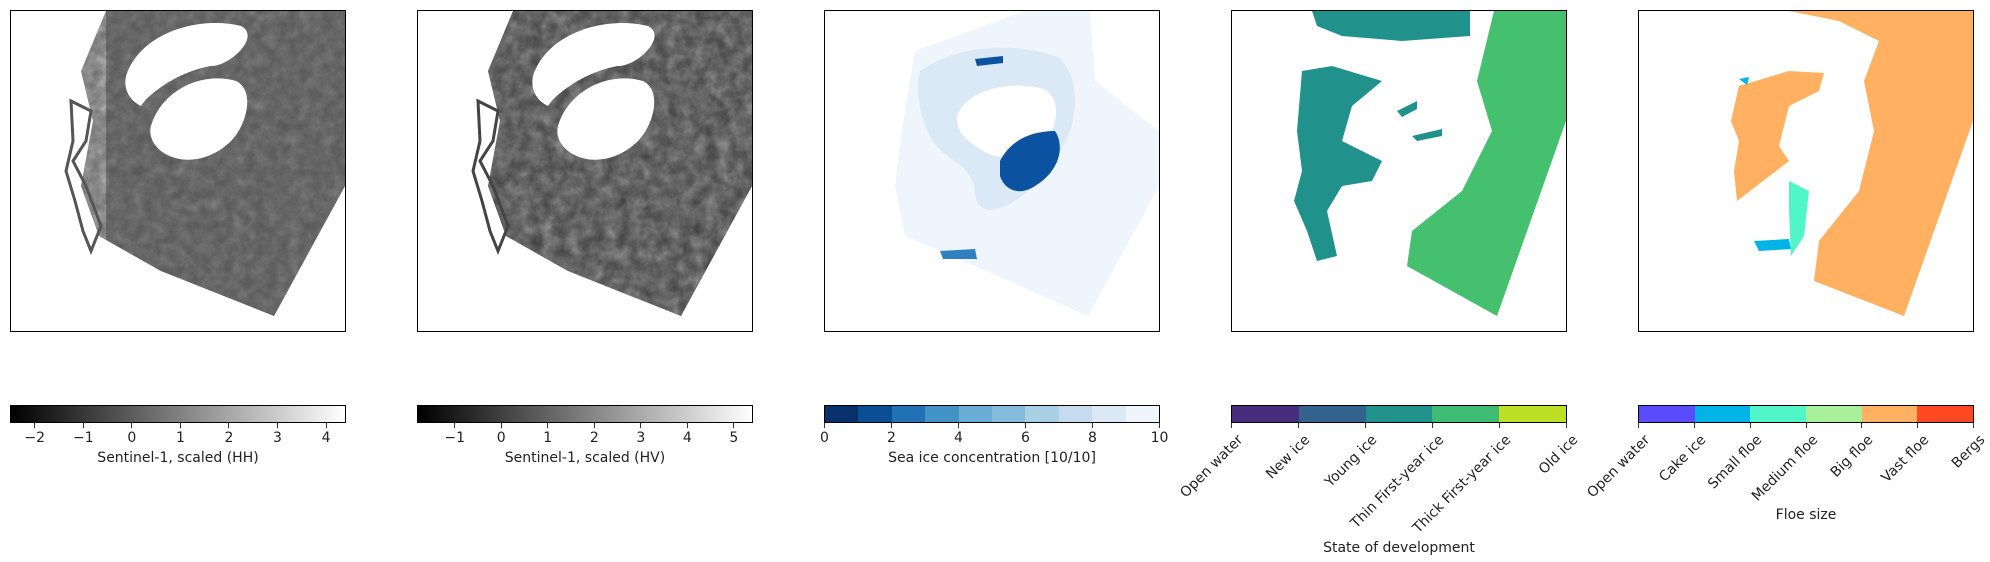 This screenshot has height=562, width=1990. I want to click on colorbar-floe, so click(1806, 414).